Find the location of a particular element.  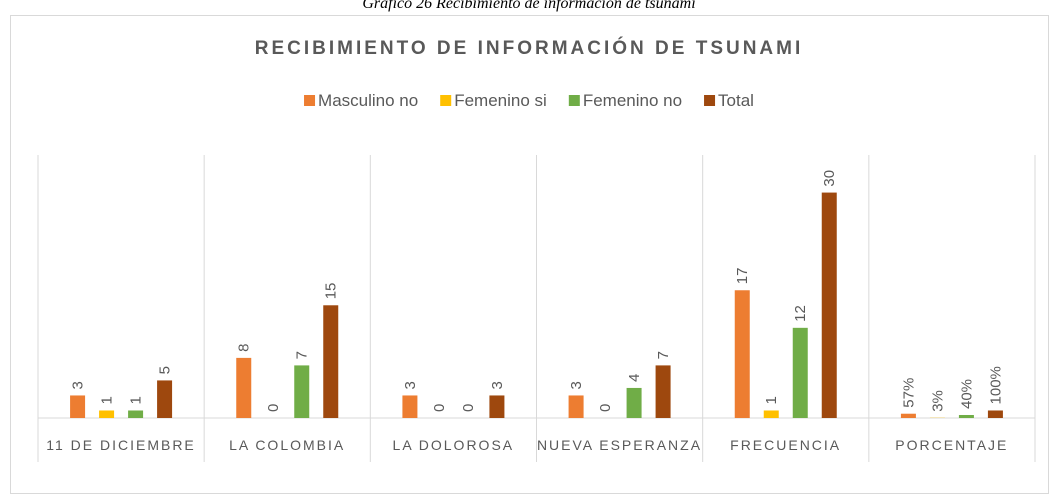

data-label: 40% is located at coordinates (966, 394).